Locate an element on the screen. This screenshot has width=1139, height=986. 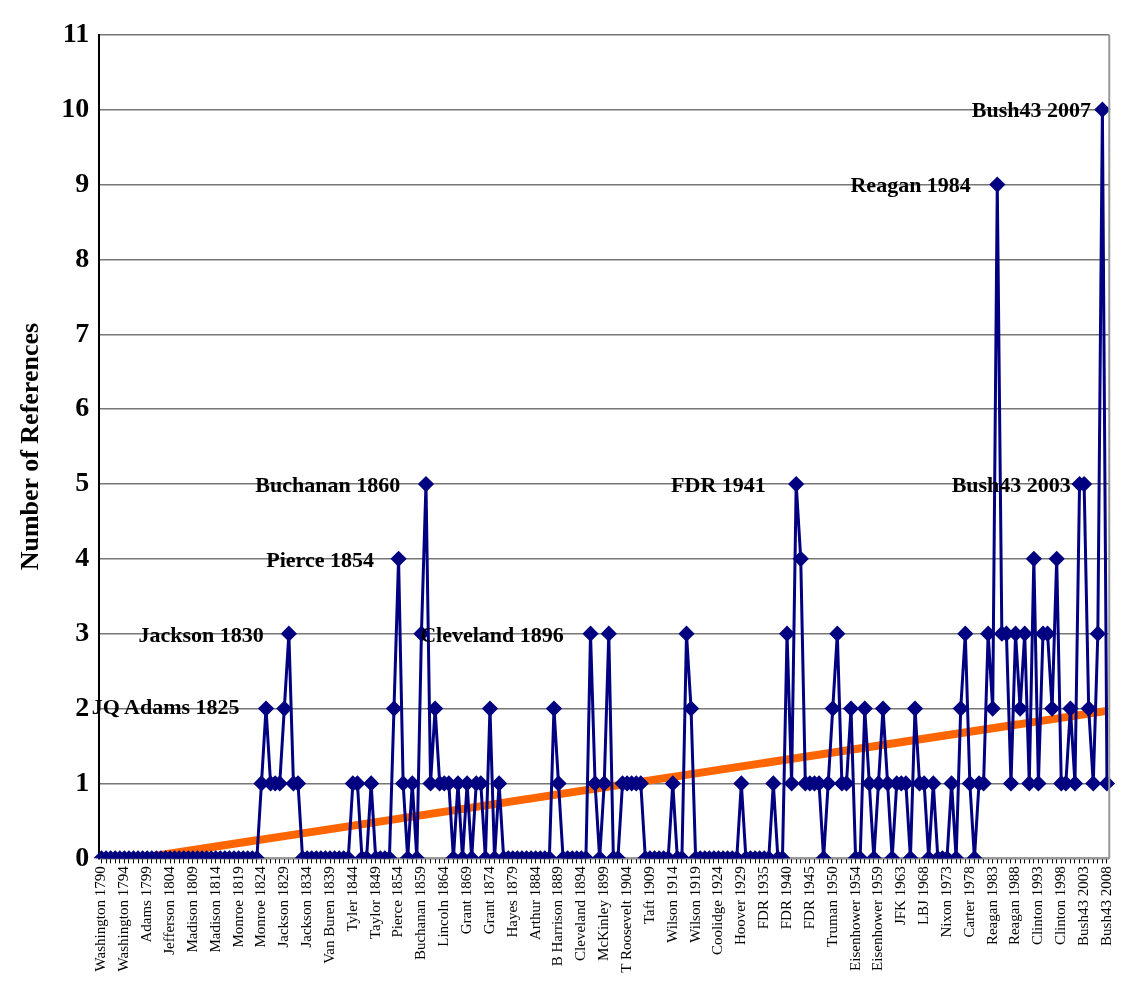
x-tick-label: Arthur 1884 is located at coordinates (534, 903).